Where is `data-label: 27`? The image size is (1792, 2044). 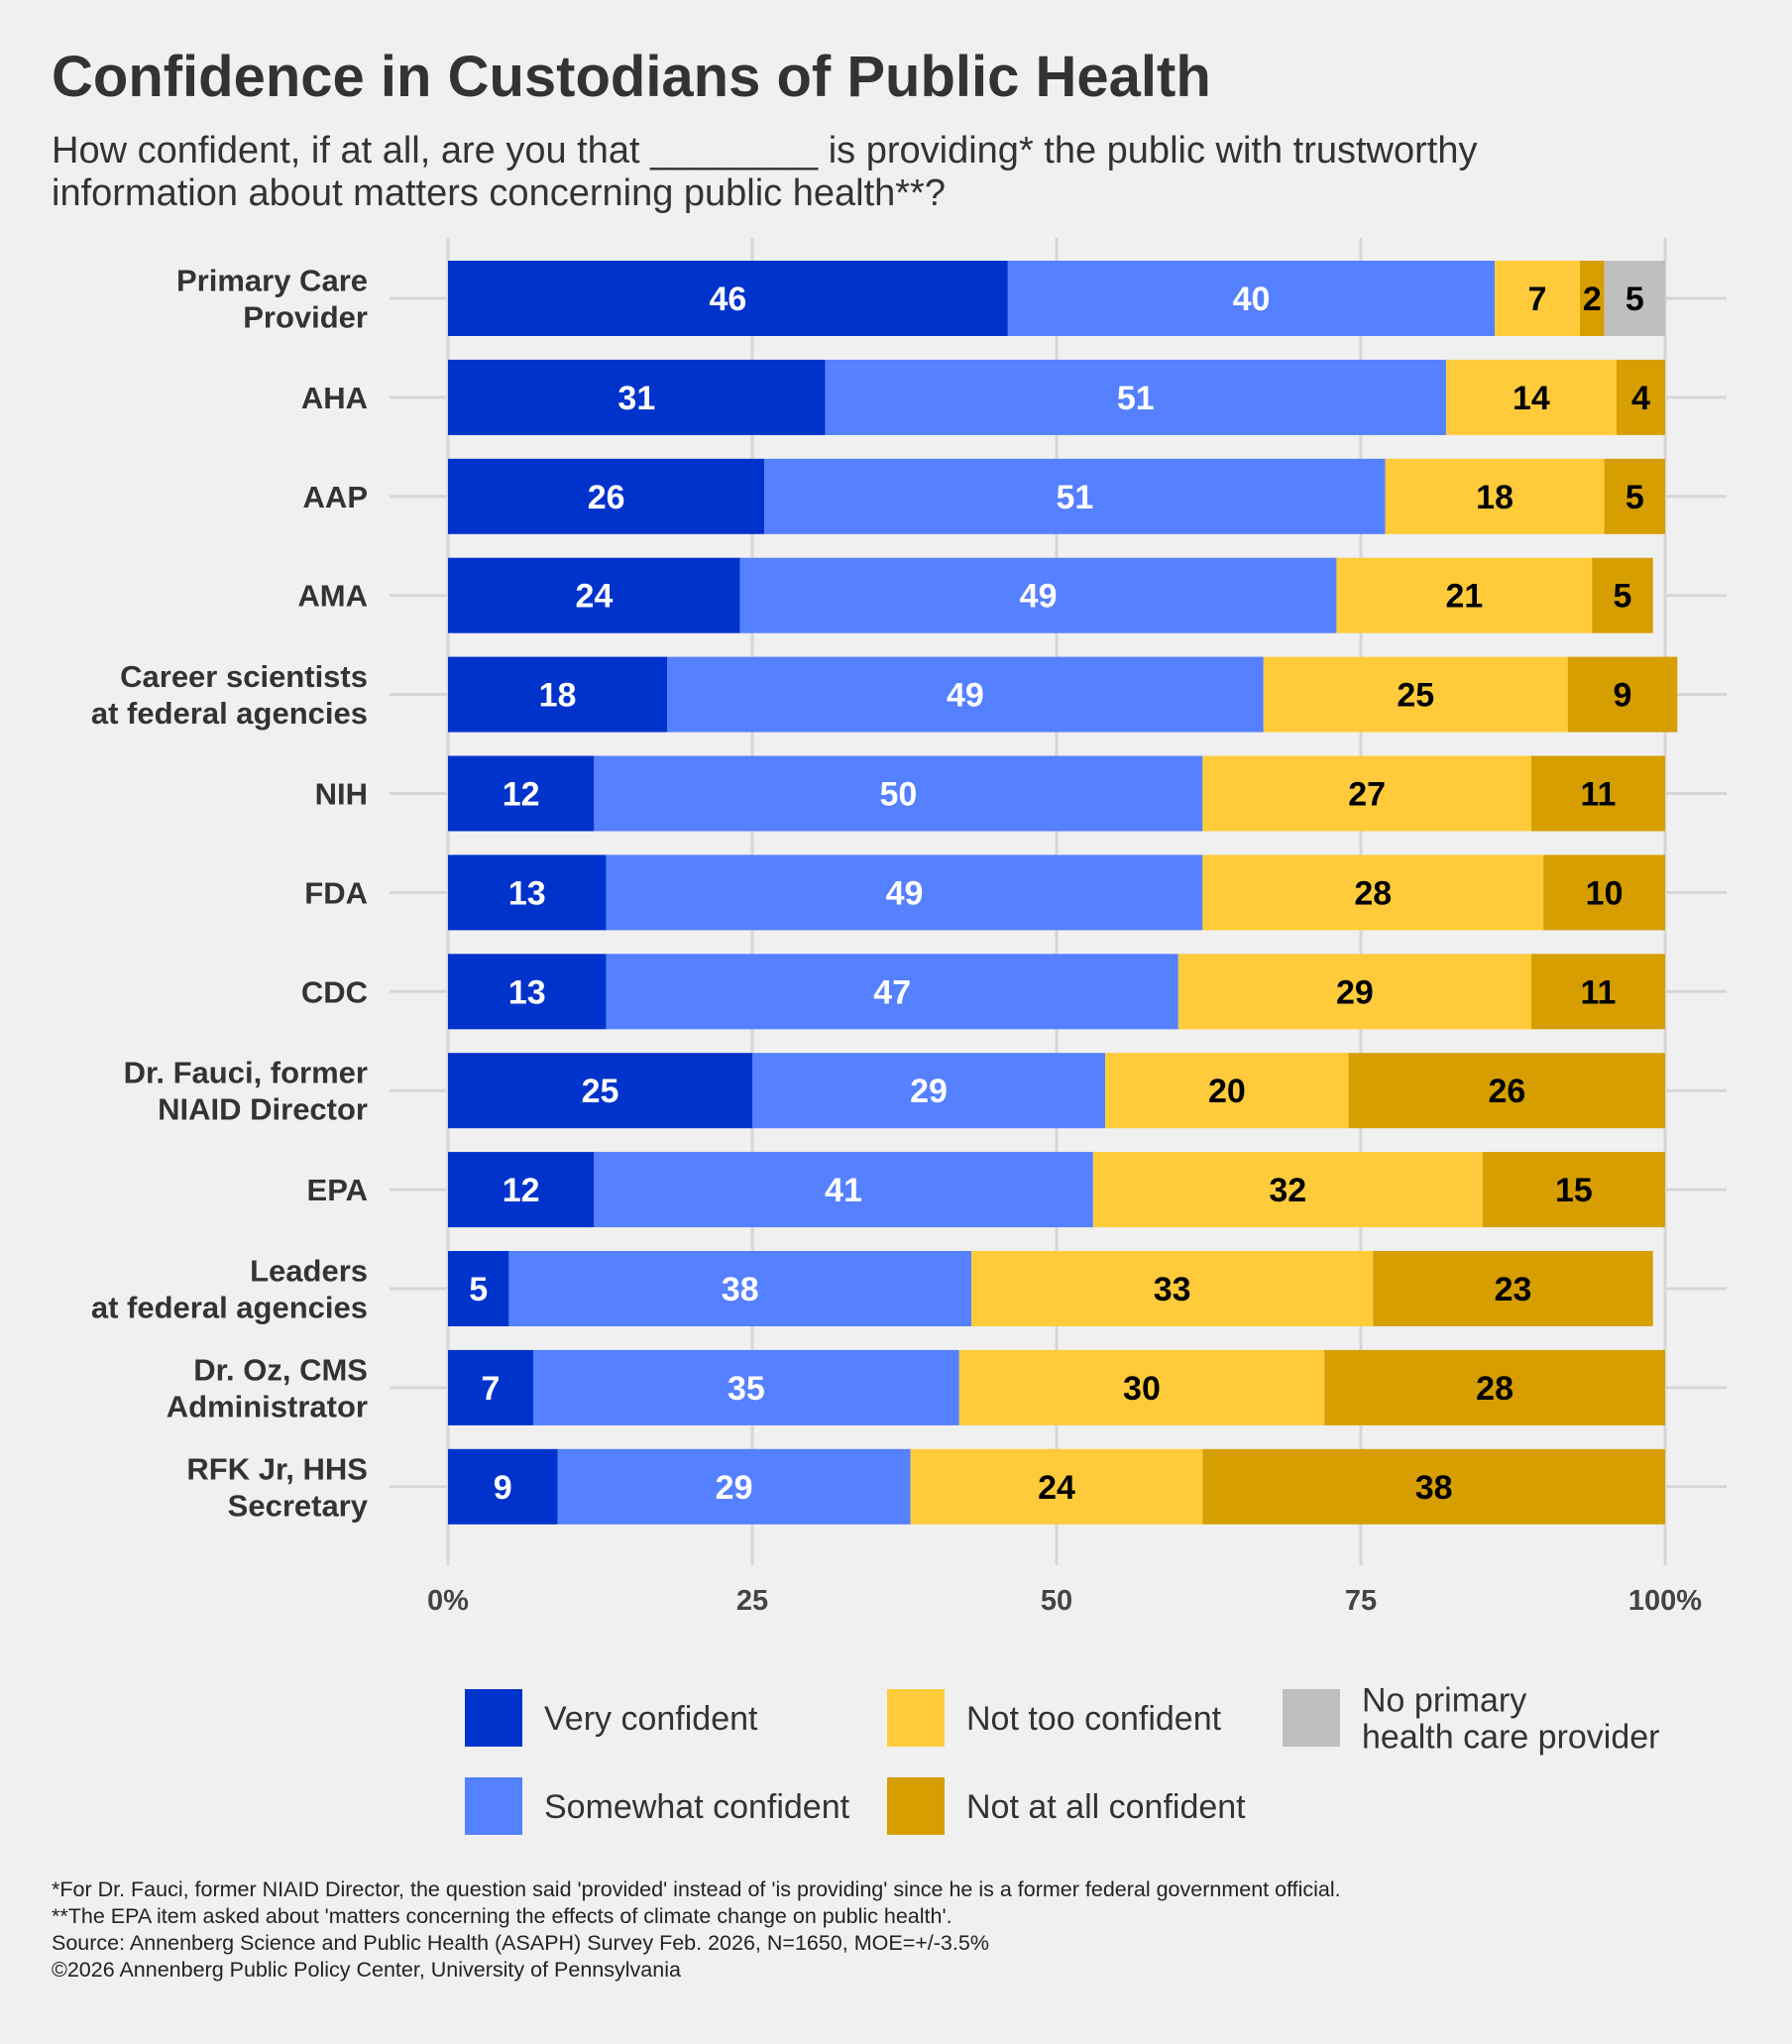
data-label: 27 is located at coordinates (1367, 795).